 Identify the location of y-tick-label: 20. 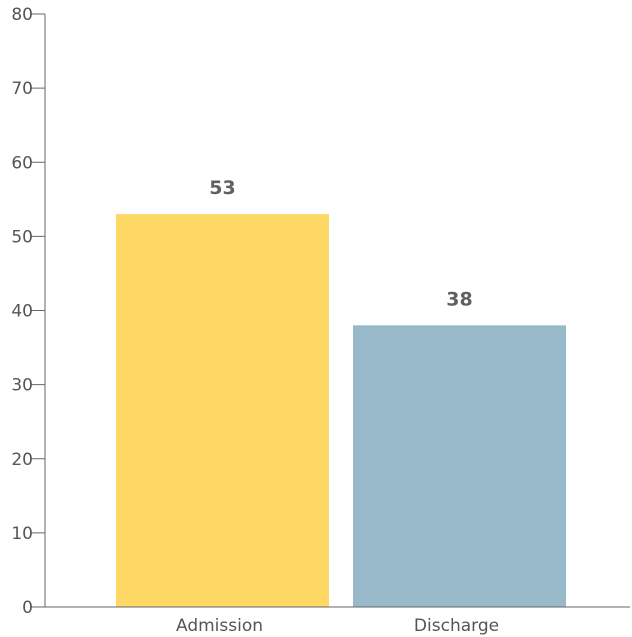
(22, 460).